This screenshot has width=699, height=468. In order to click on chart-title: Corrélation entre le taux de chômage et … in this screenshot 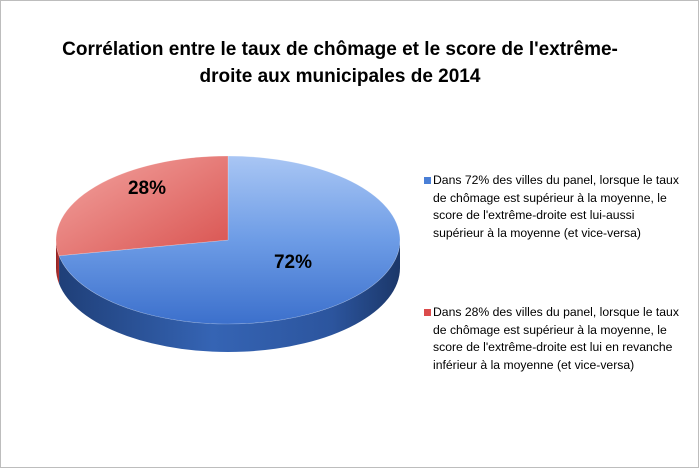, I will do `click(340, 63)`.